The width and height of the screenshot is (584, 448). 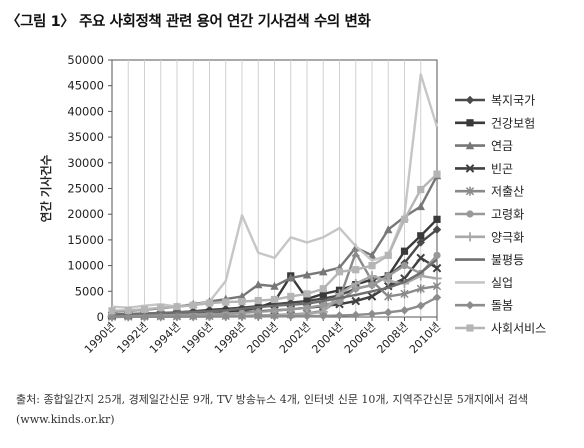 I want to click on x-tick-label: 2006년, so click(x=360, y=338).